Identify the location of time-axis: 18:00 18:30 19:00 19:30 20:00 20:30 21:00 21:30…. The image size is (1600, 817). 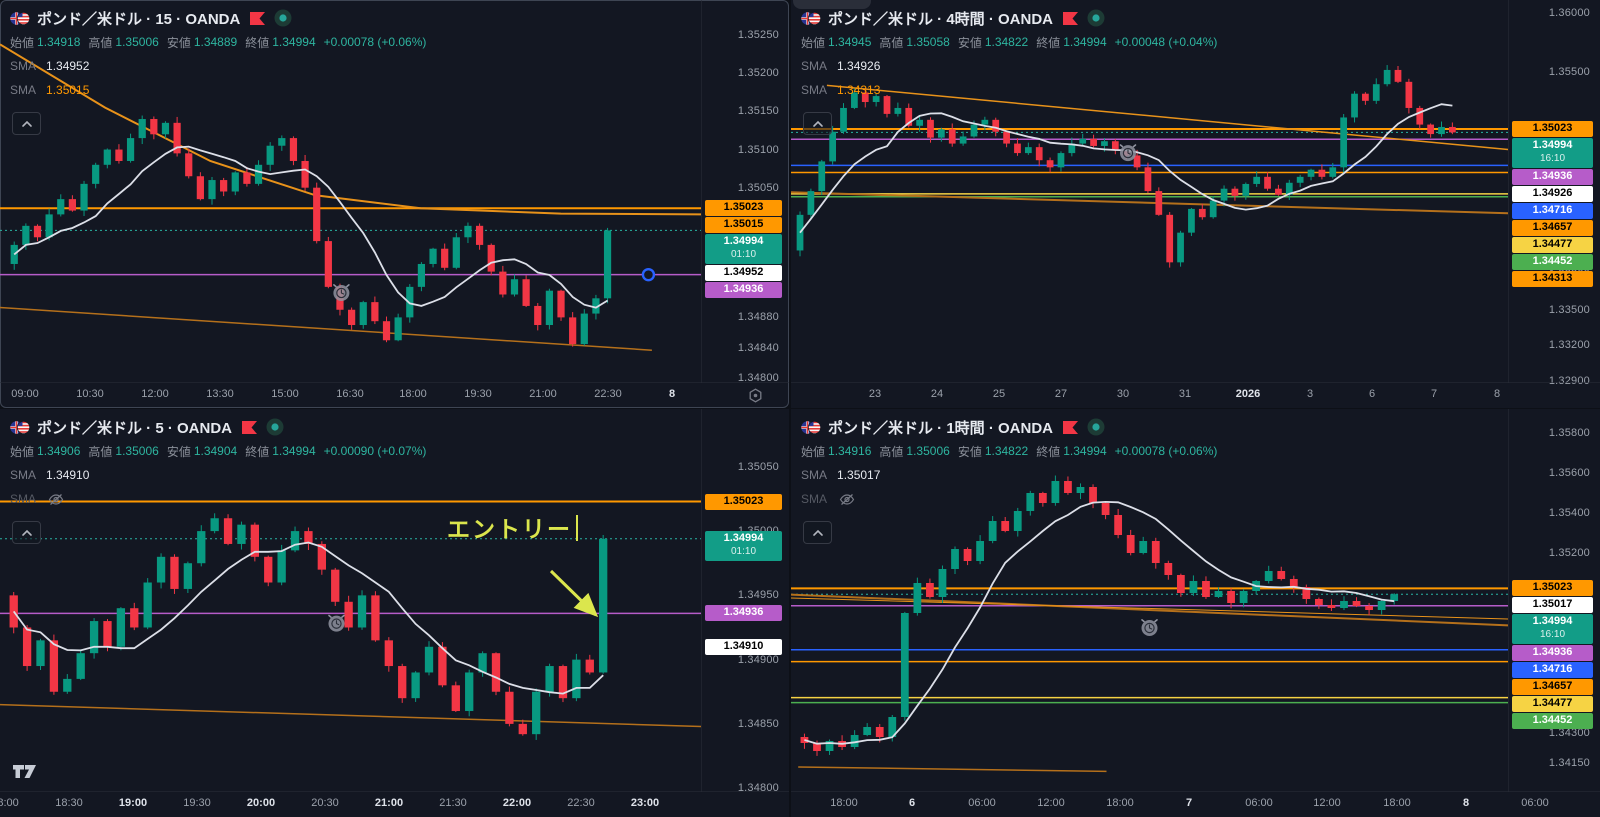
(394, 804).